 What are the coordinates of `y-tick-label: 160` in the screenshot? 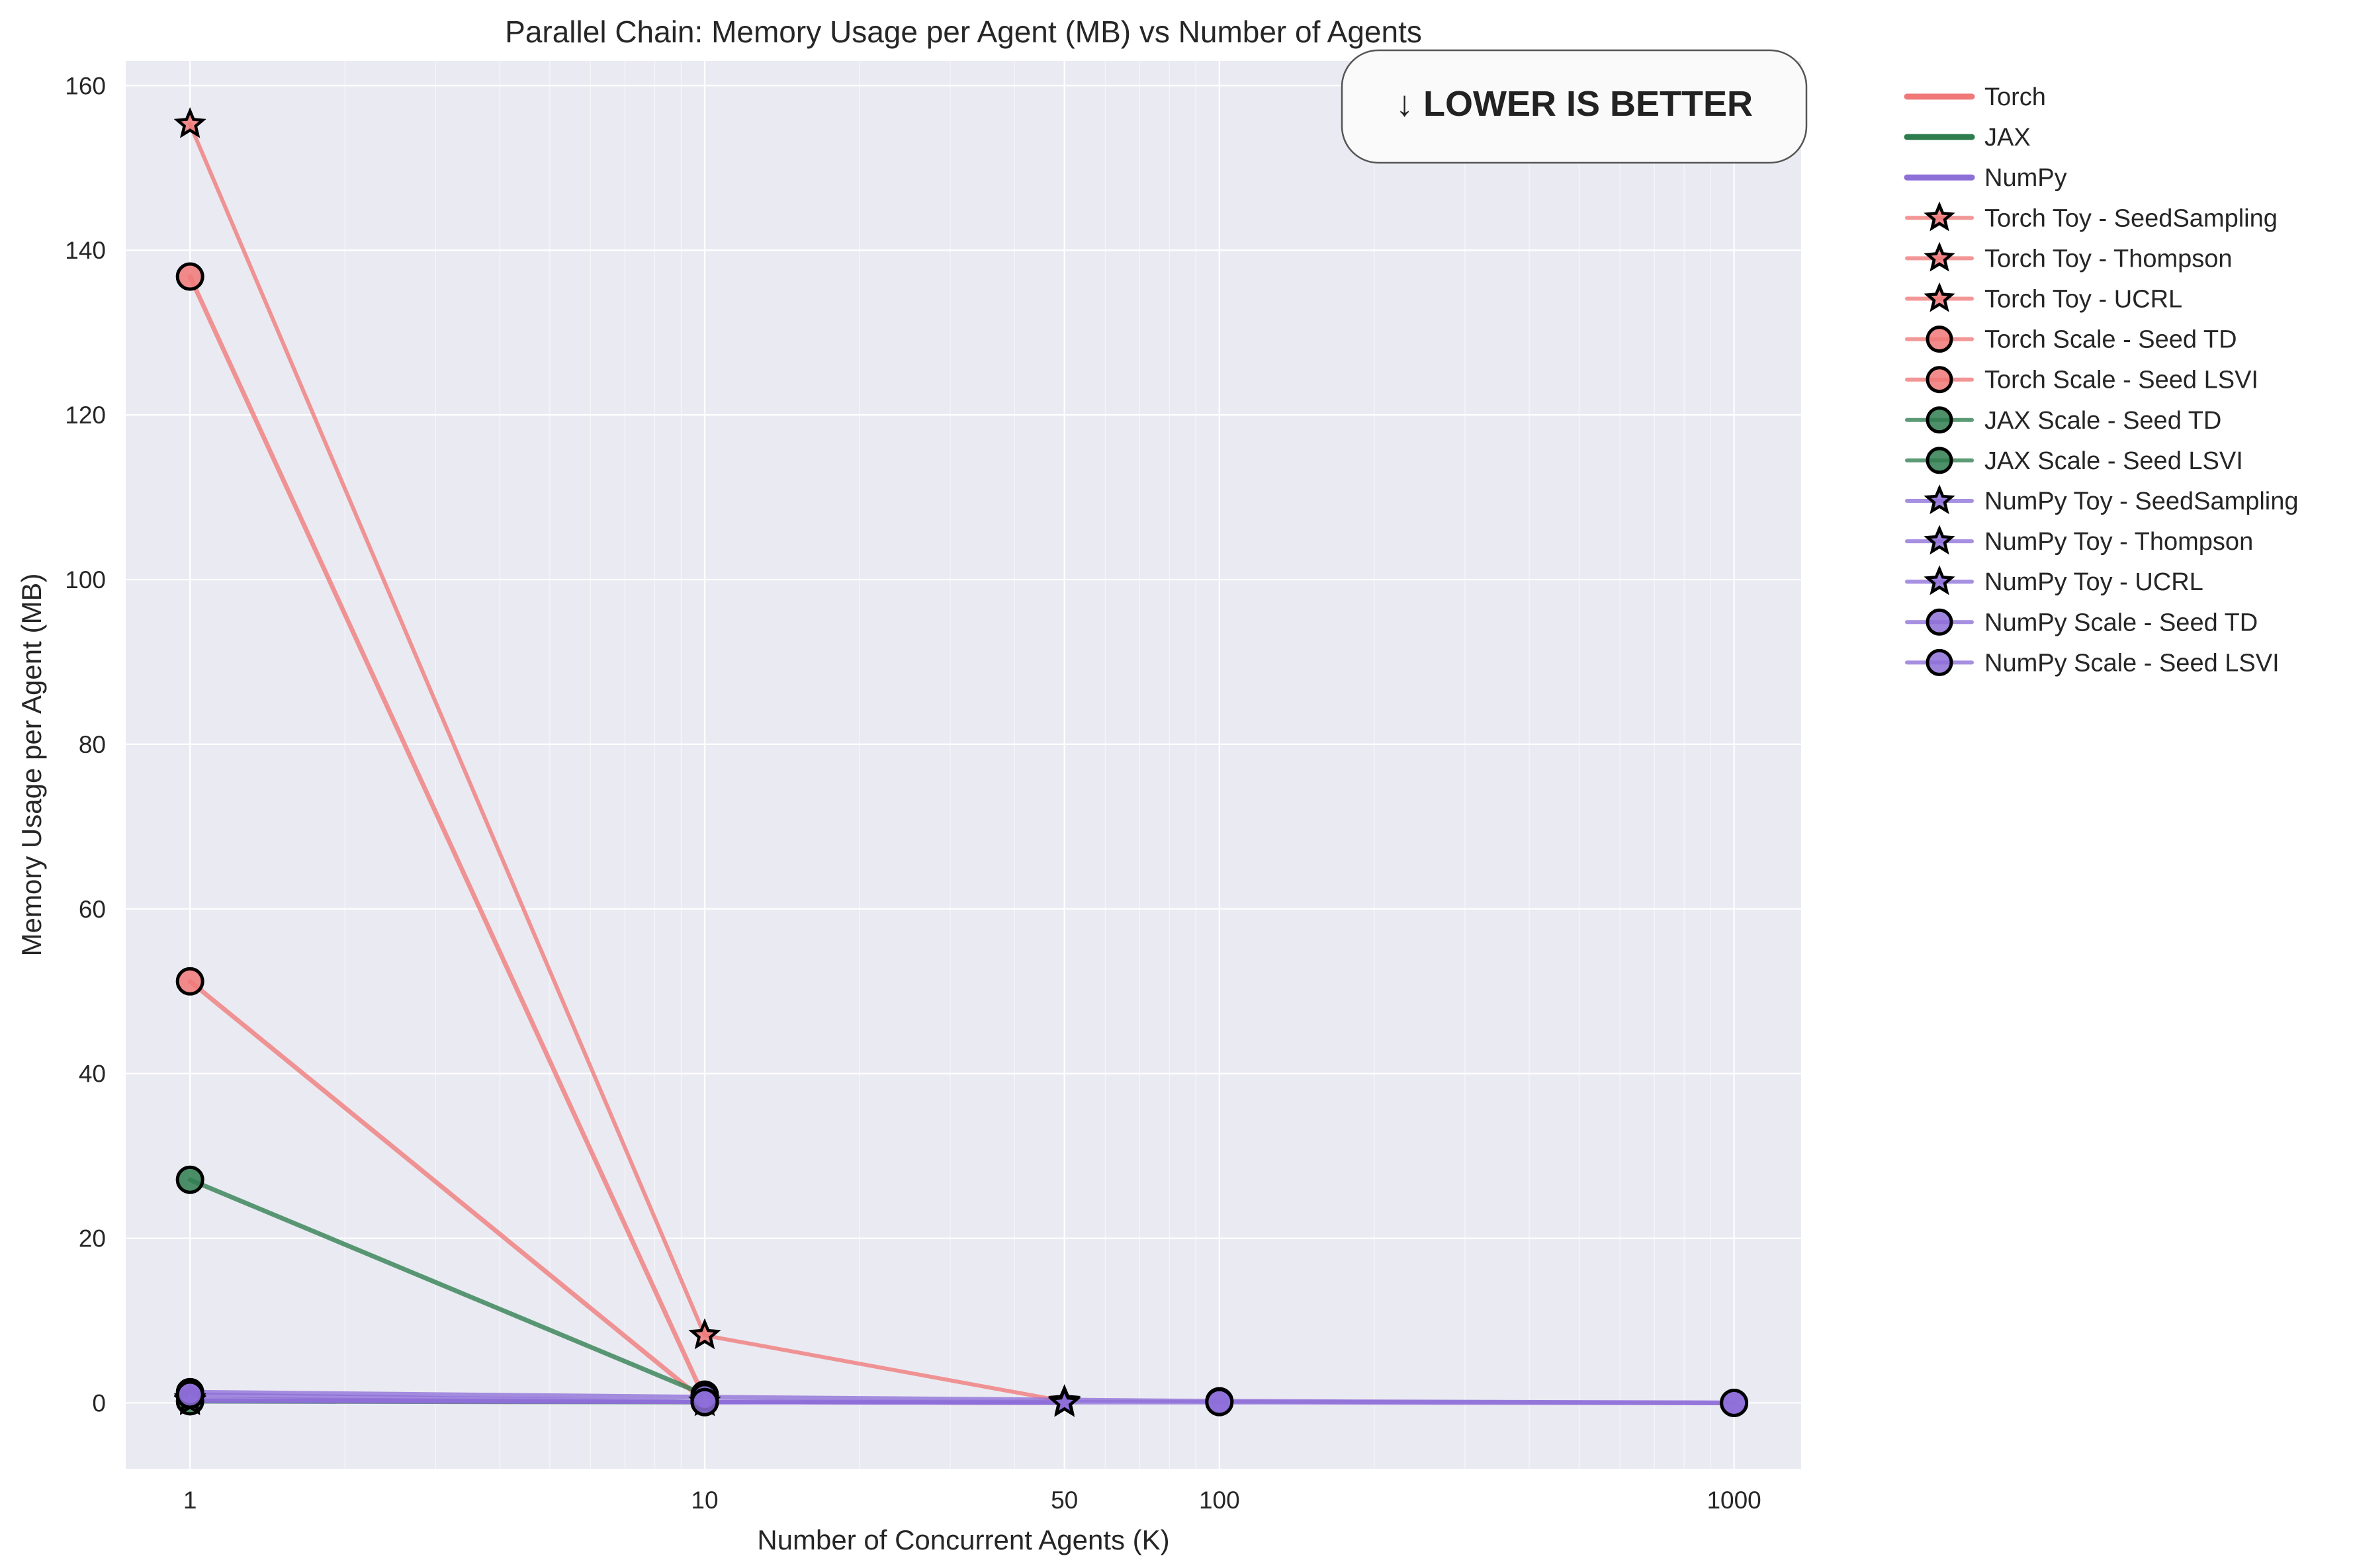 It's located at (85, 85).